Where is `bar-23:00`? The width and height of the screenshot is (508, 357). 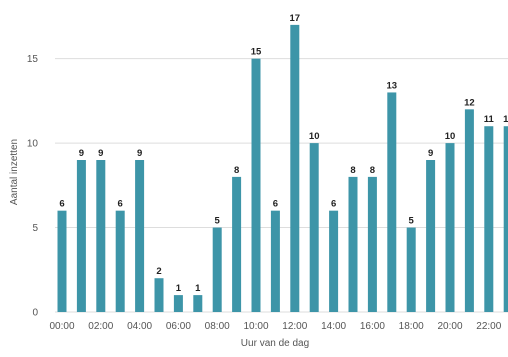
bar-23:00 is located at coordinates (506, 219).